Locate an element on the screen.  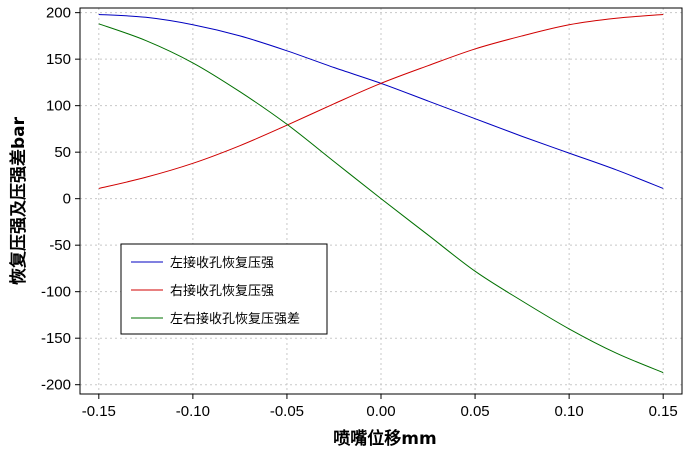
legend-label-diff: 左右接收孔恢复压强差 is located at coordinates (235, 319).